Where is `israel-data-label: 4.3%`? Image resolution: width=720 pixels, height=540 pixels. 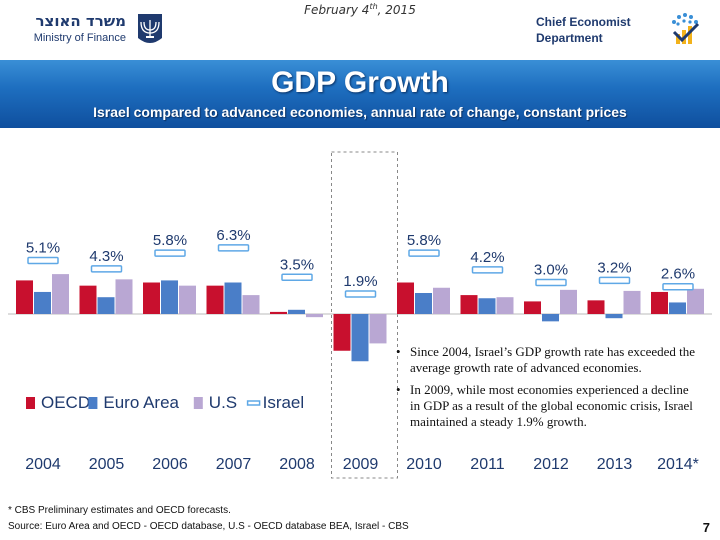
israel-data-label: 4.3% is located at coordinates (106, 256).